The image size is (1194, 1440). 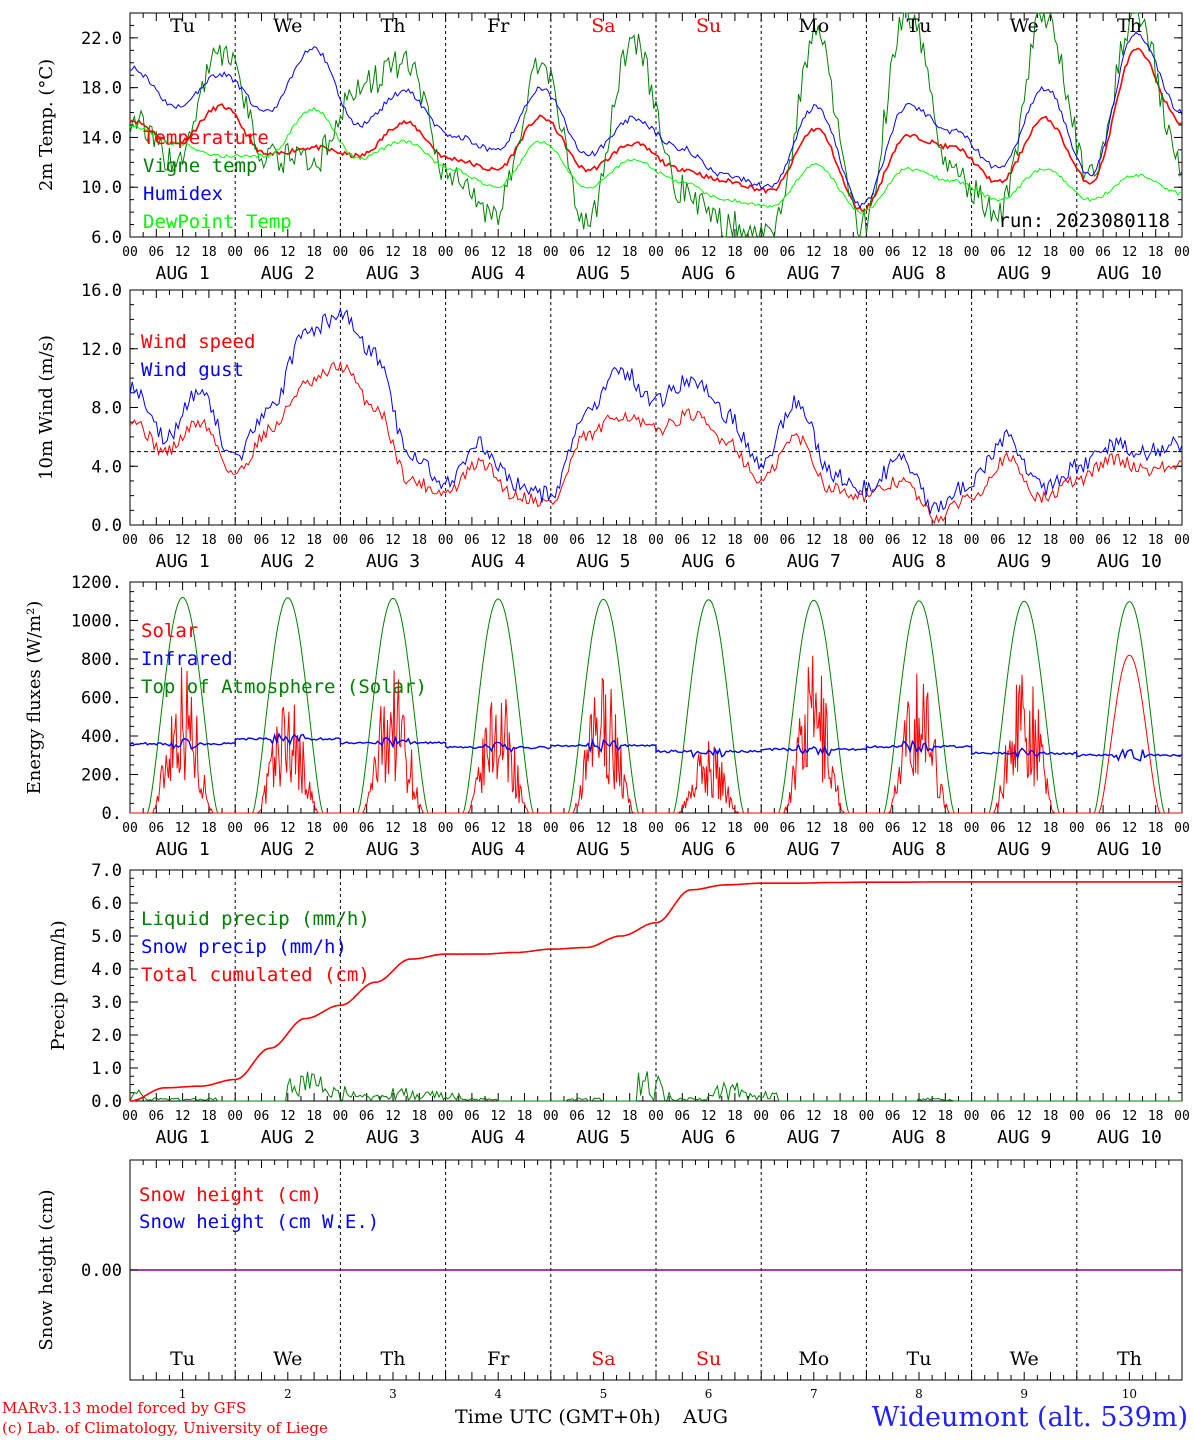 I want to click on legend-entry: Wind speed, so click(x=198, y=342).